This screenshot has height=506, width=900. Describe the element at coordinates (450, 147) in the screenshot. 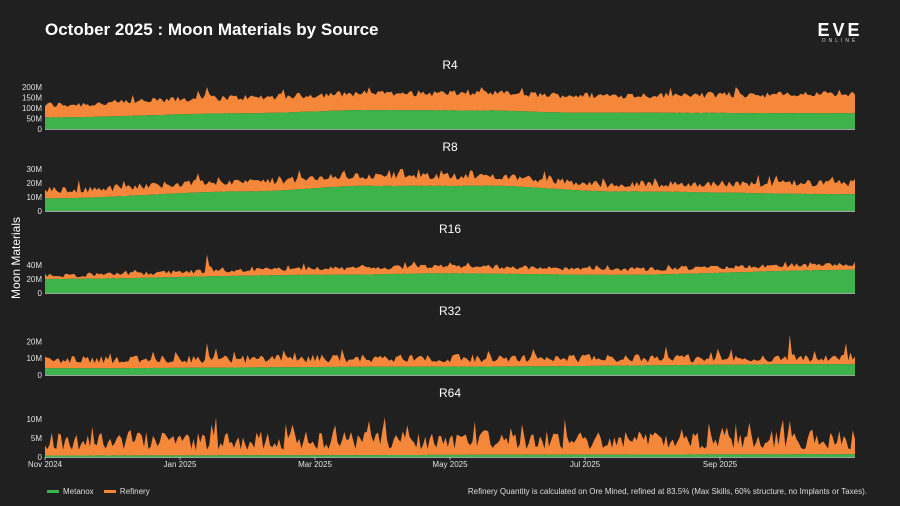

I see `panel-title-r8: R8` at that location.